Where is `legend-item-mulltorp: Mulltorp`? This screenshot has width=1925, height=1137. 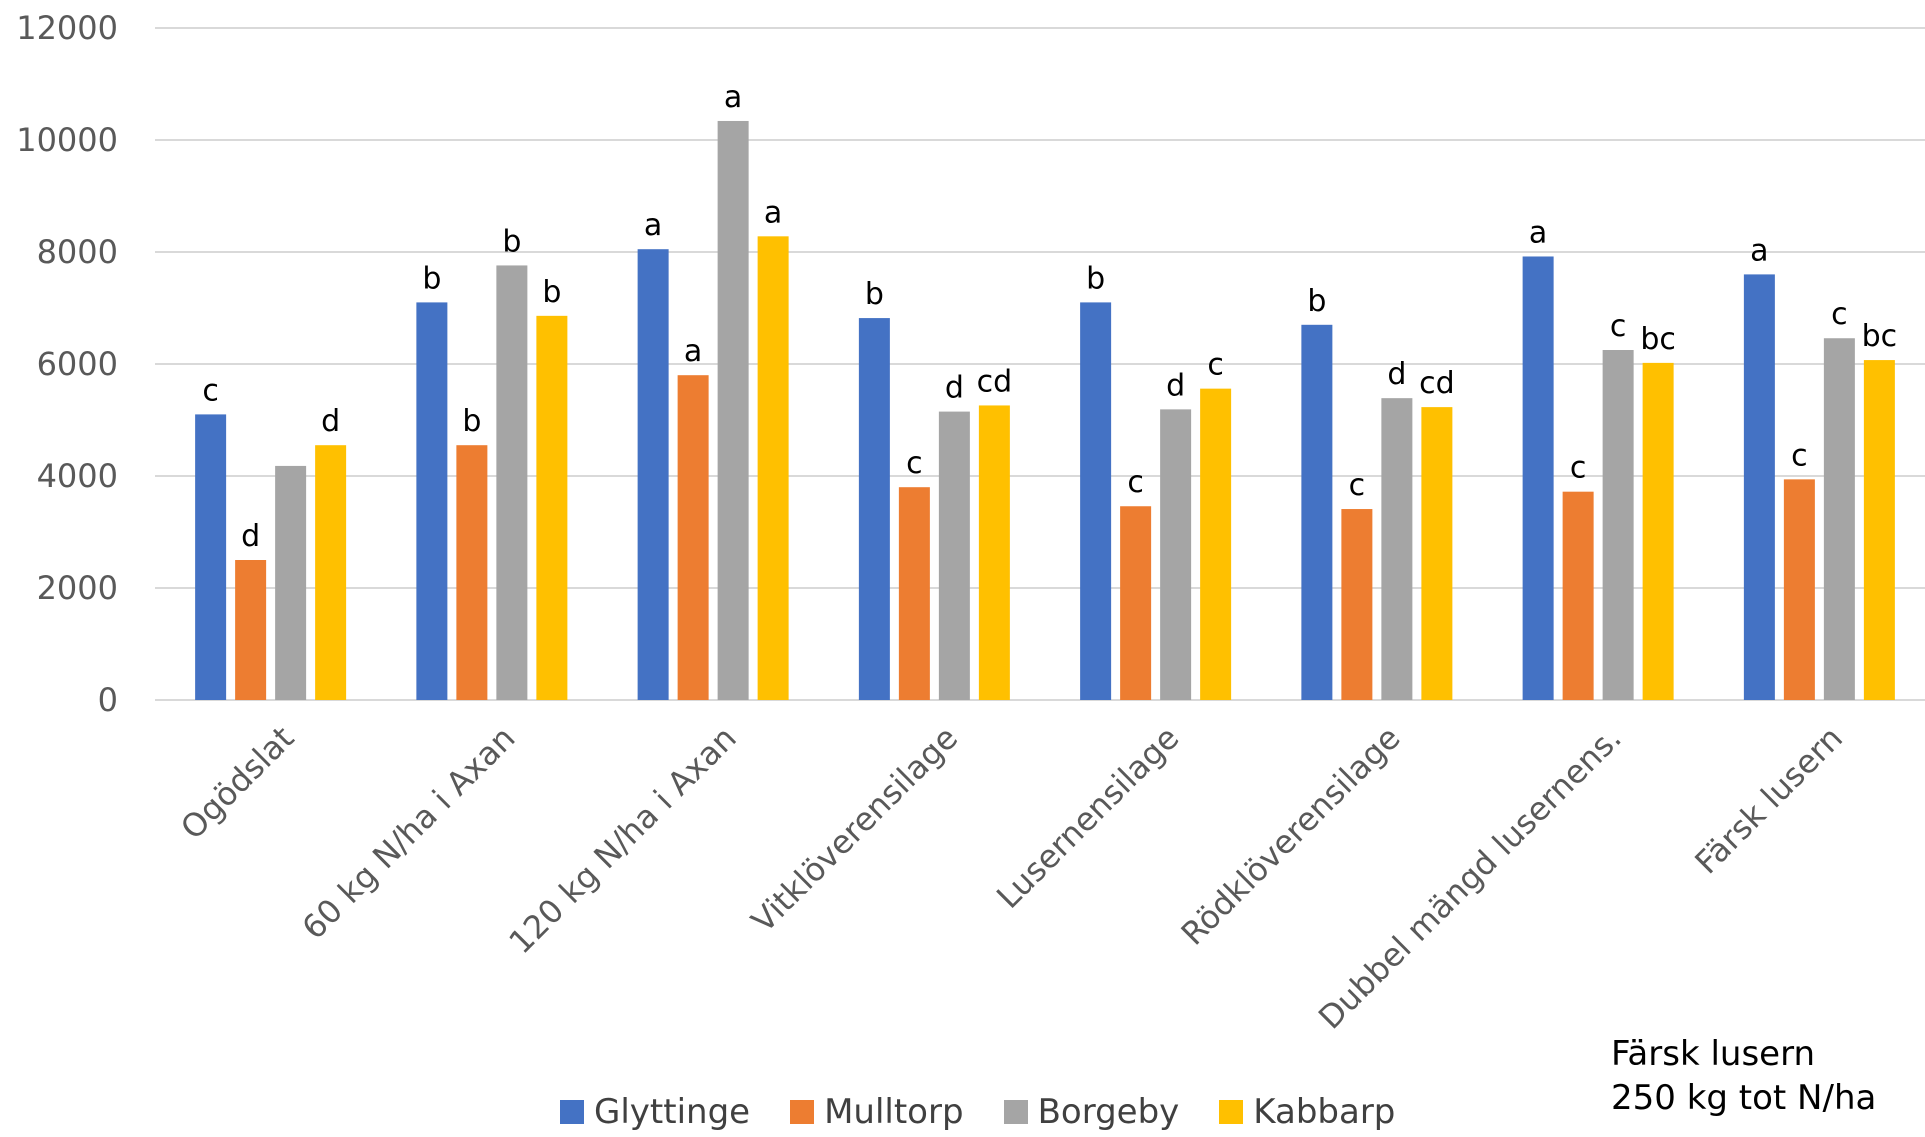 legend-item-mulltorp: Mulltorp is located at coordinates (877, 1112).